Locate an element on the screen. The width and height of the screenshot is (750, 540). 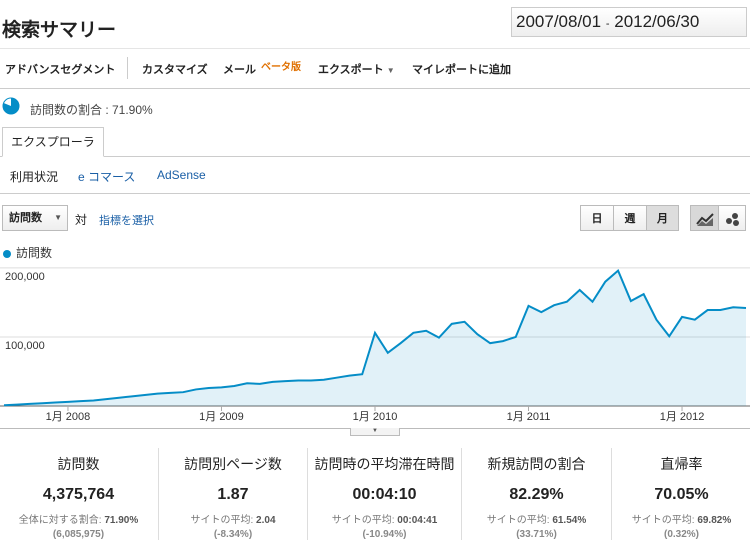
page-title: 検索サマリー is located at coordinates (59, 30).